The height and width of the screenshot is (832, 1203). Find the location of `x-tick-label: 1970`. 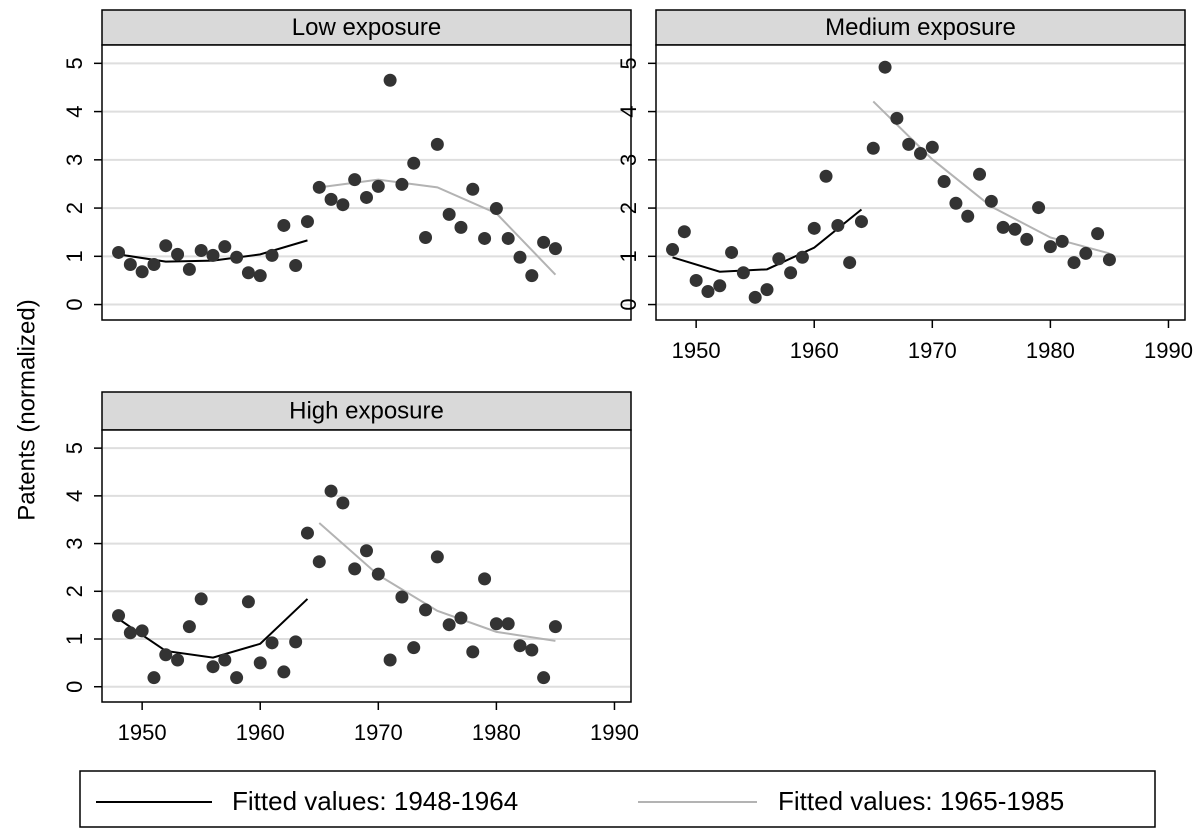

x-tick-label: 1970 is located at coordinates (932, 350).